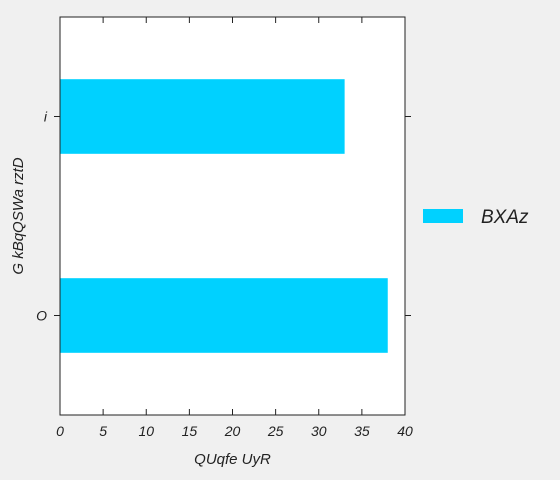  What do you see at coordinates (46, 117) in the screenshot?
I see `y-tick-label: i` at bounding box center [46, 117].